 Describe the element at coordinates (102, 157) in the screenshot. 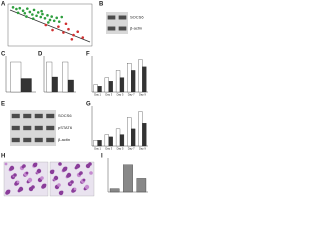

I see `panel-label: I` at that location.